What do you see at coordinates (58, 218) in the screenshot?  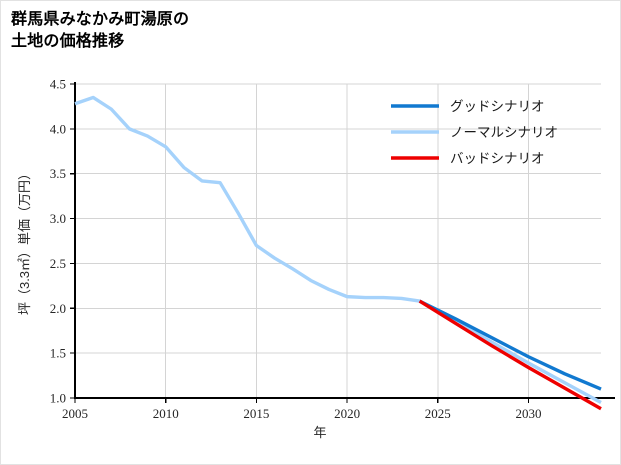 I see `y-tick-label: 3.0` at bounding box center [58, 218].